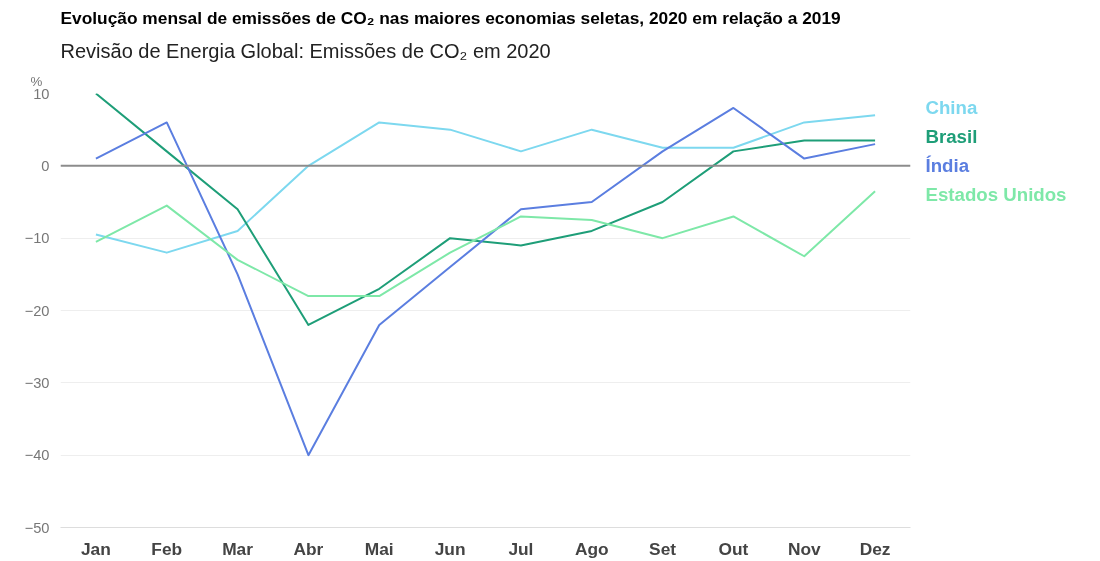  What do you see at coordinates (521, 548) in the screenshot?
I see `x-tick-label: Jul` at bounding box center [521, 548].